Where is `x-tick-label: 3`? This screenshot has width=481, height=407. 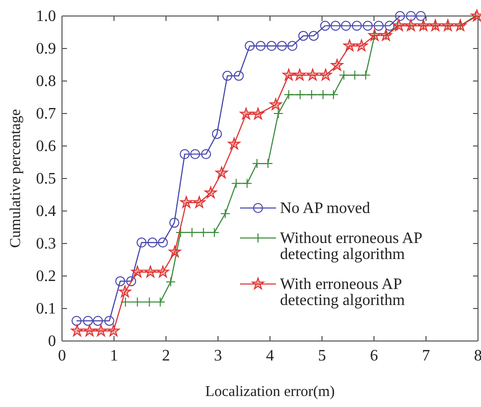
x-tick-label: 3 is located at coordinates (218, 355).